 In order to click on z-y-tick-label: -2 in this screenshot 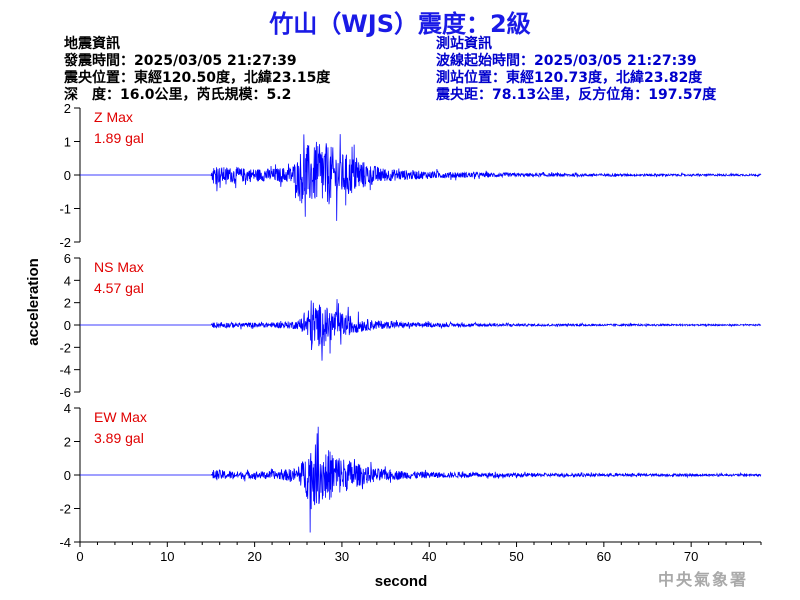, I will do `click(65, 242)`.